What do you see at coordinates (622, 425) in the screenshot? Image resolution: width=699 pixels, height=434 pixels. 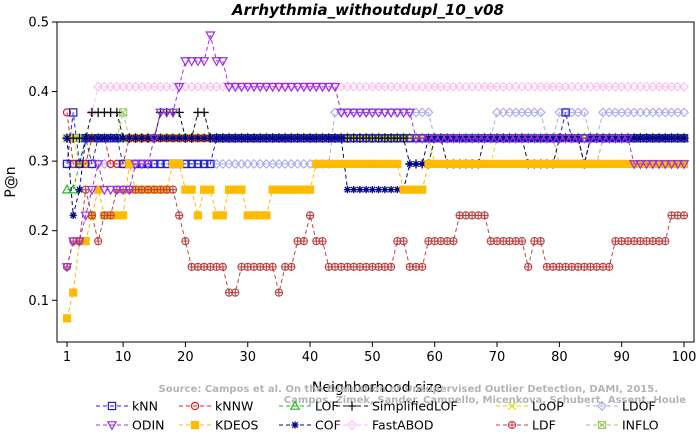 I see `legend-entry-inflo: INFLO` at bounding box center [622, 425].